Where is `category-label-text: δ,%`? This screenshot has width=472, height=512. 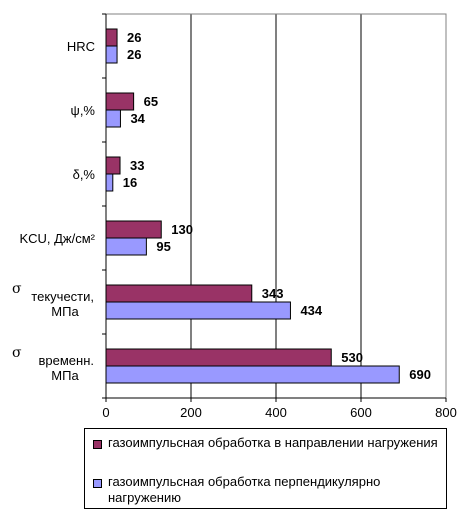 category-label-text: δ,% is located at coordinates (84, 174).